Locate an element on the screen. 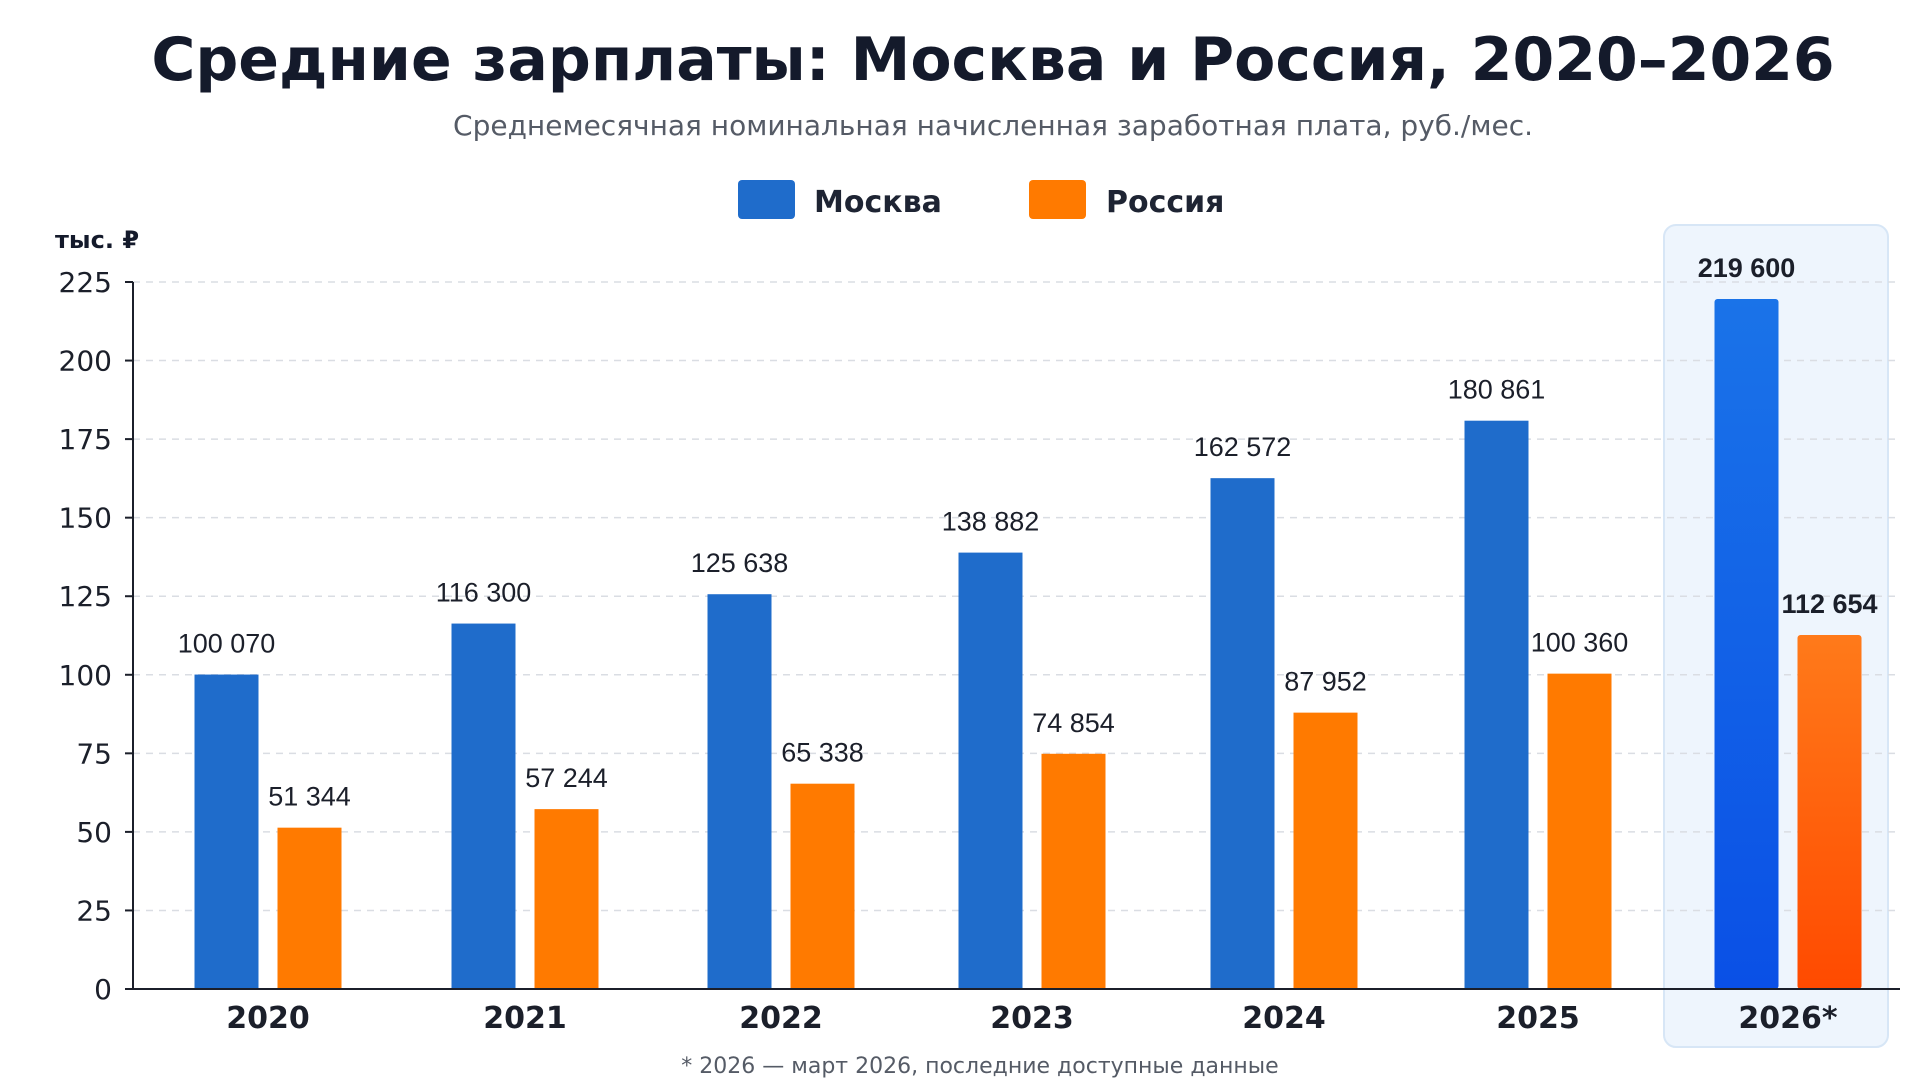 This screenshot has width=1920, height=1080. bar-russia-2020 is located at coordinates (309, 908).